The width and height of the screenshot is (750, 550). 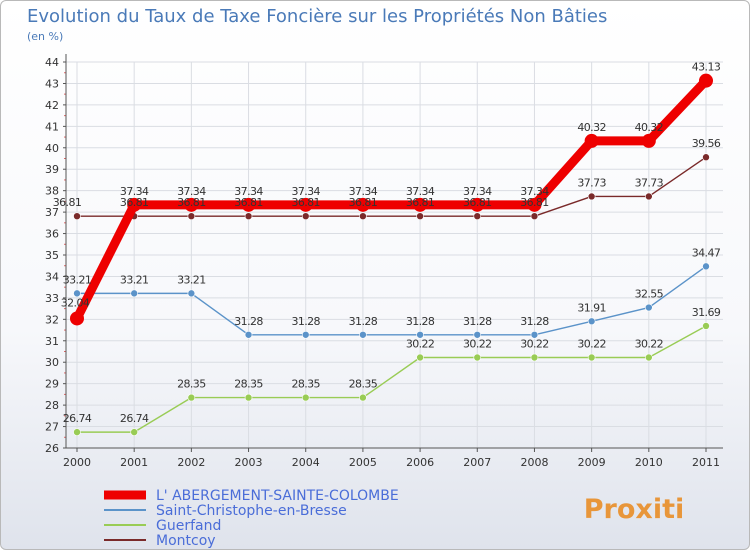 I want to click on proxiti-logo: Proxiti, so click(x=634, y=509).